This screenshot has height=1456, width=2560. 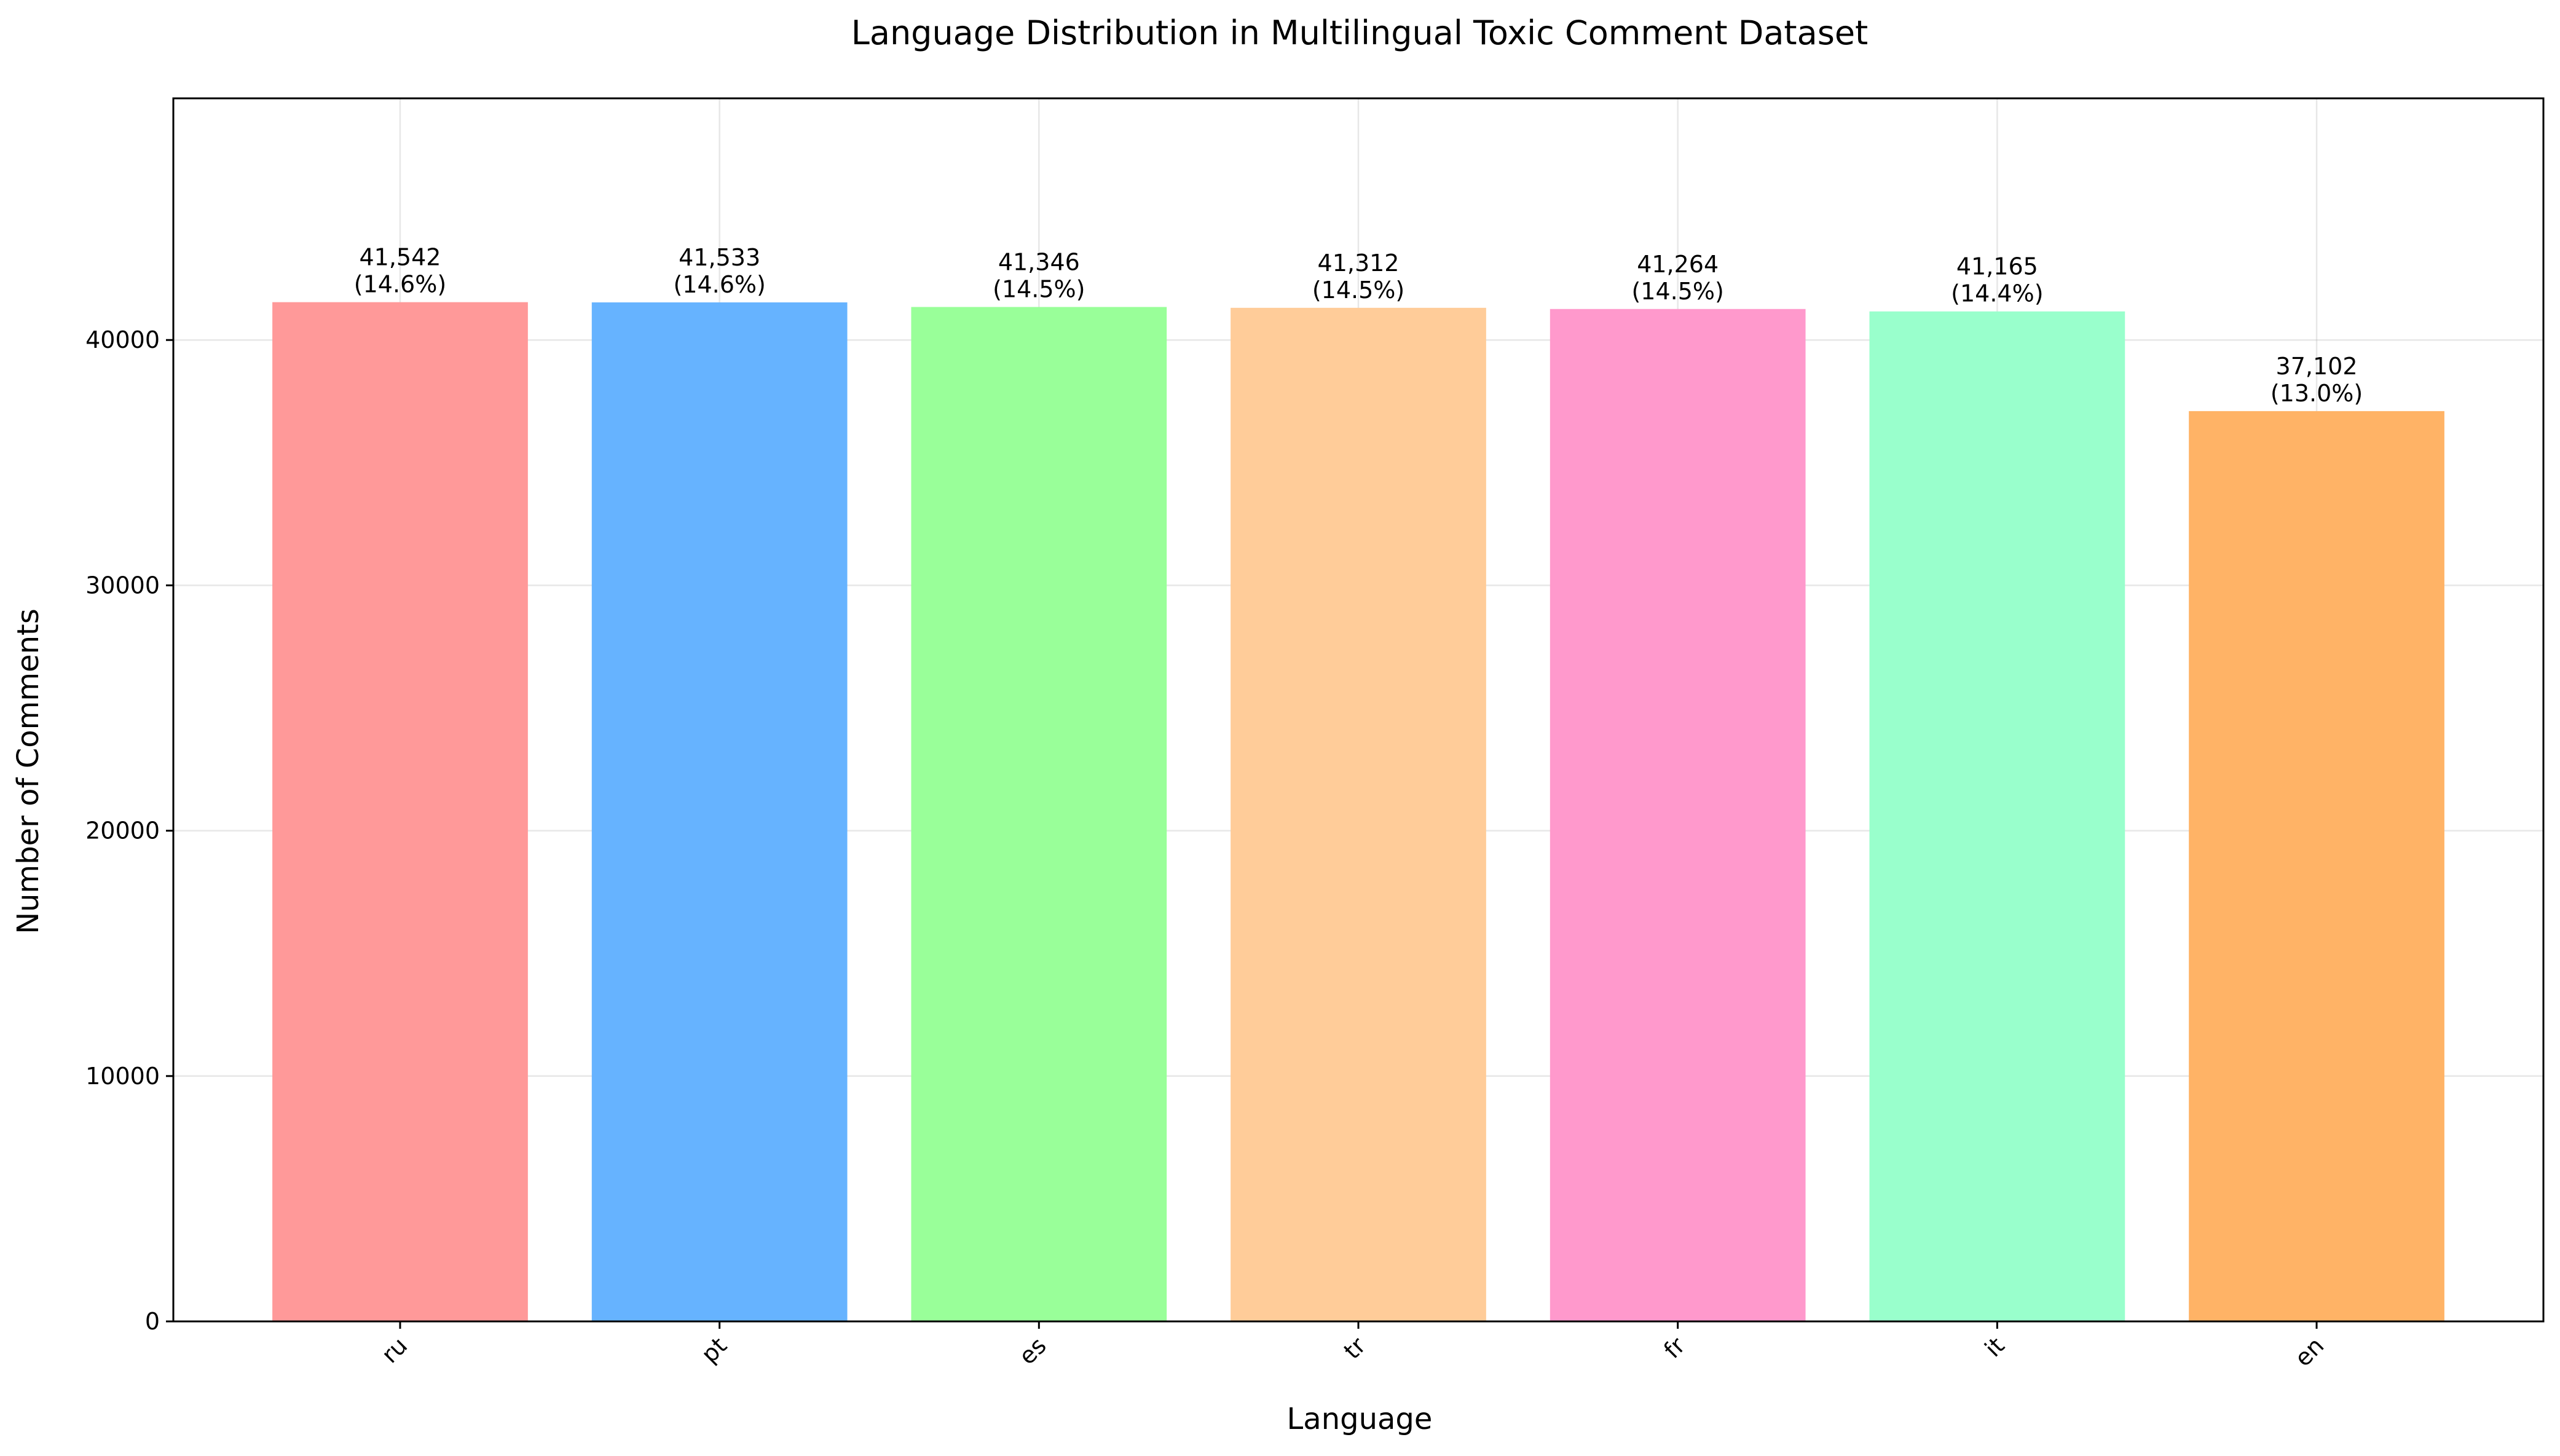 I want to click on bar-value-label: 41,312, so click(x=1359, y=263).